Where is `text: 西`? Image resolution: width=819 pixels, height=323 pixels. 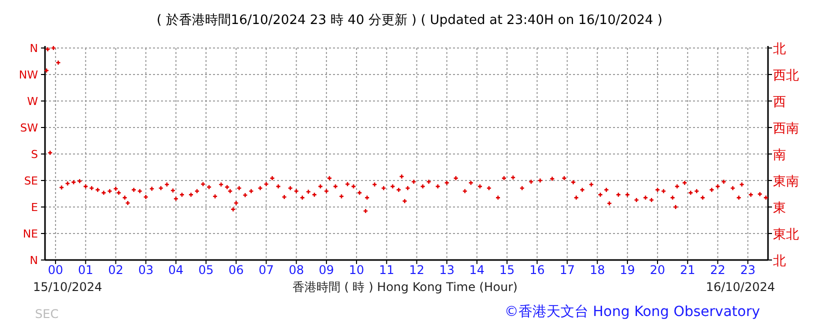 text: 西 is located at coordinates (779, 102).